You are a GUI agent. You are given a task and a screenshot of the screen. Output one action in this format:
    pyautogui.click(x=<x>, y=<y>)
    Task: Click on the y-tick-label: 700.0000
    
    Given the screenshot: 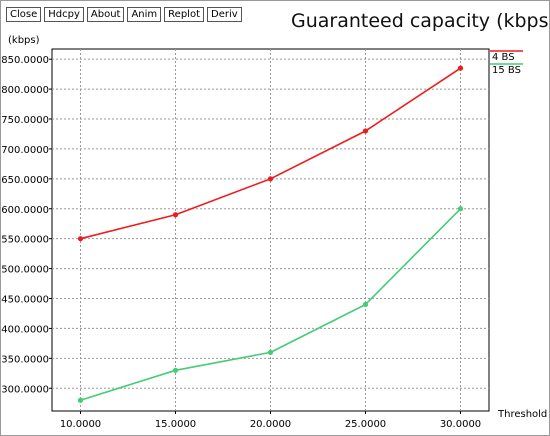 What is the action you would take?
    pyautogui.click(x=25, y=150)
    